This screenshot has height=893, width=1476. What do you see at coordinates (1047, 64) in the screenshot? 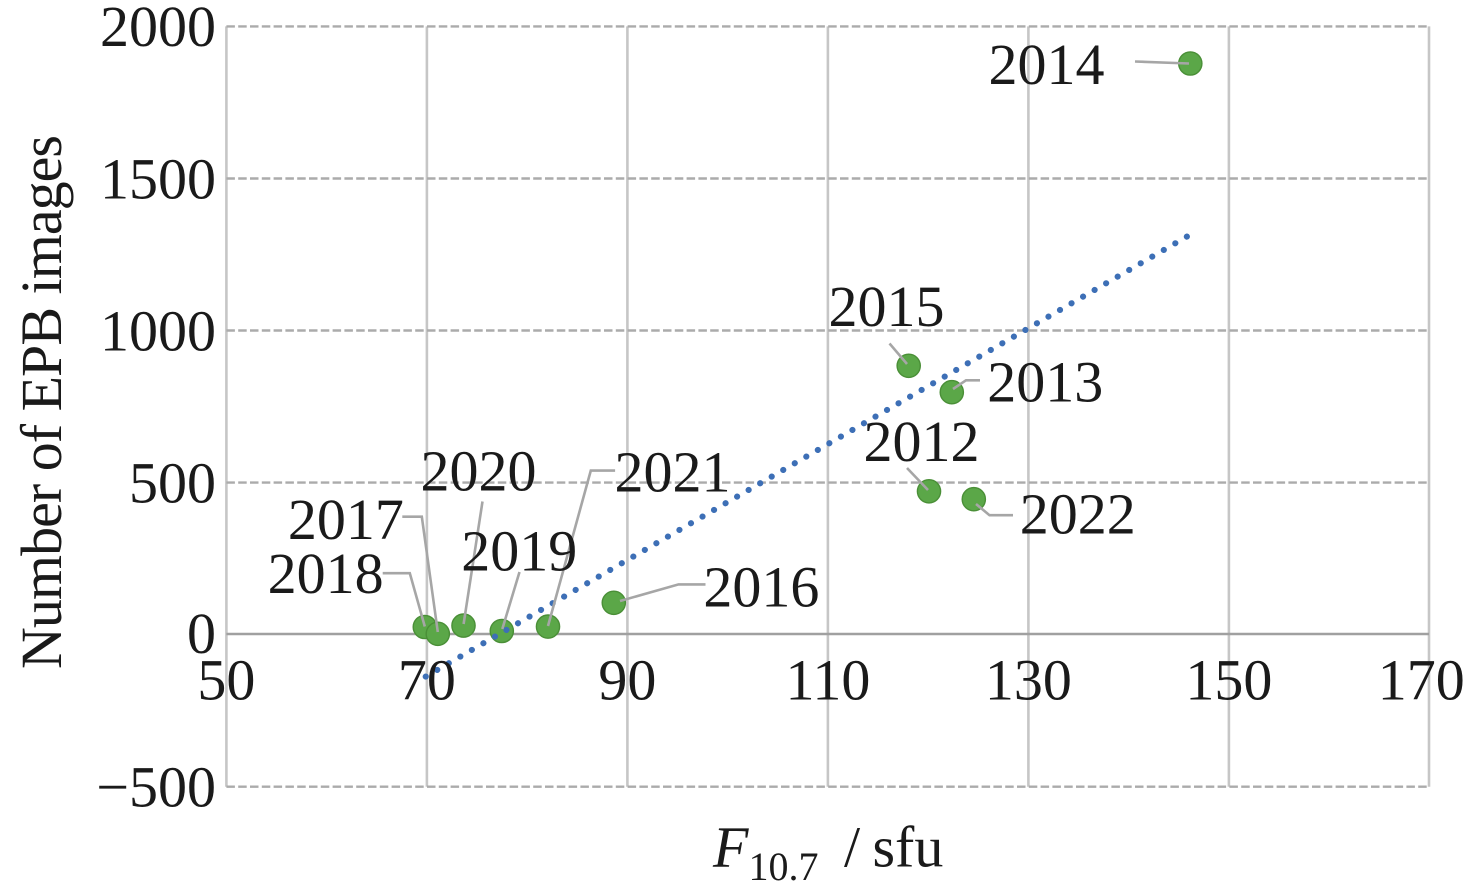
I see `svg-text: 2014` at bounding box center [1047, 64].